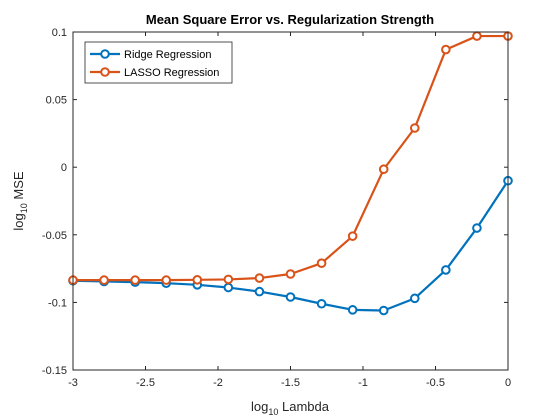  Describe the element at coordinates (145, 383) in the screenshot. I see `x-tick-label: -2.5` at that location.